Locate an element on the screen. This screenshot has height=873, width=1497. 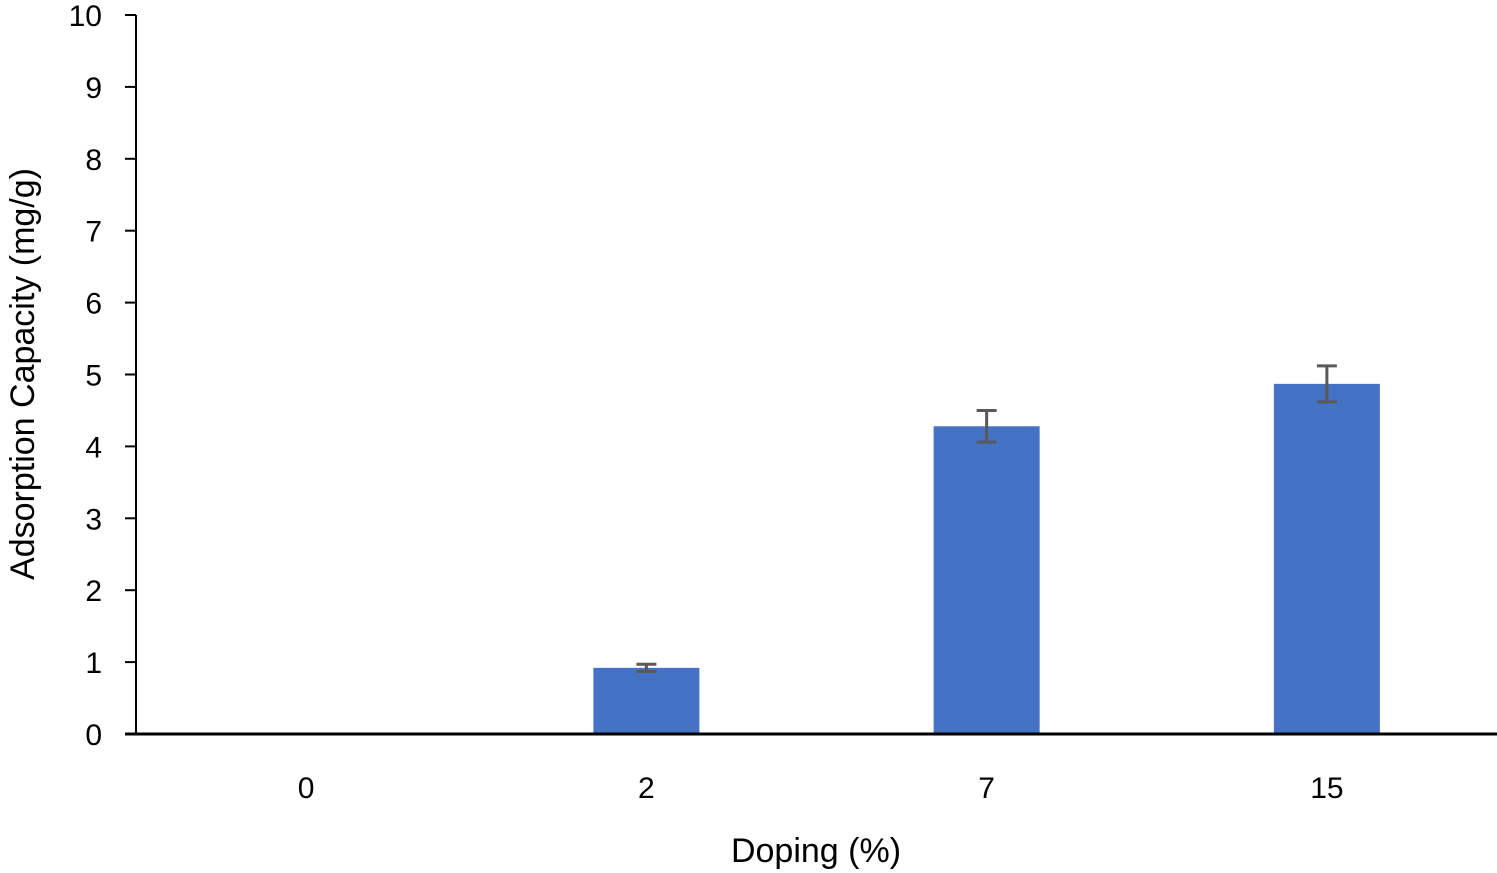
y-tick-label: 4 is located at coordinates (93, 447).